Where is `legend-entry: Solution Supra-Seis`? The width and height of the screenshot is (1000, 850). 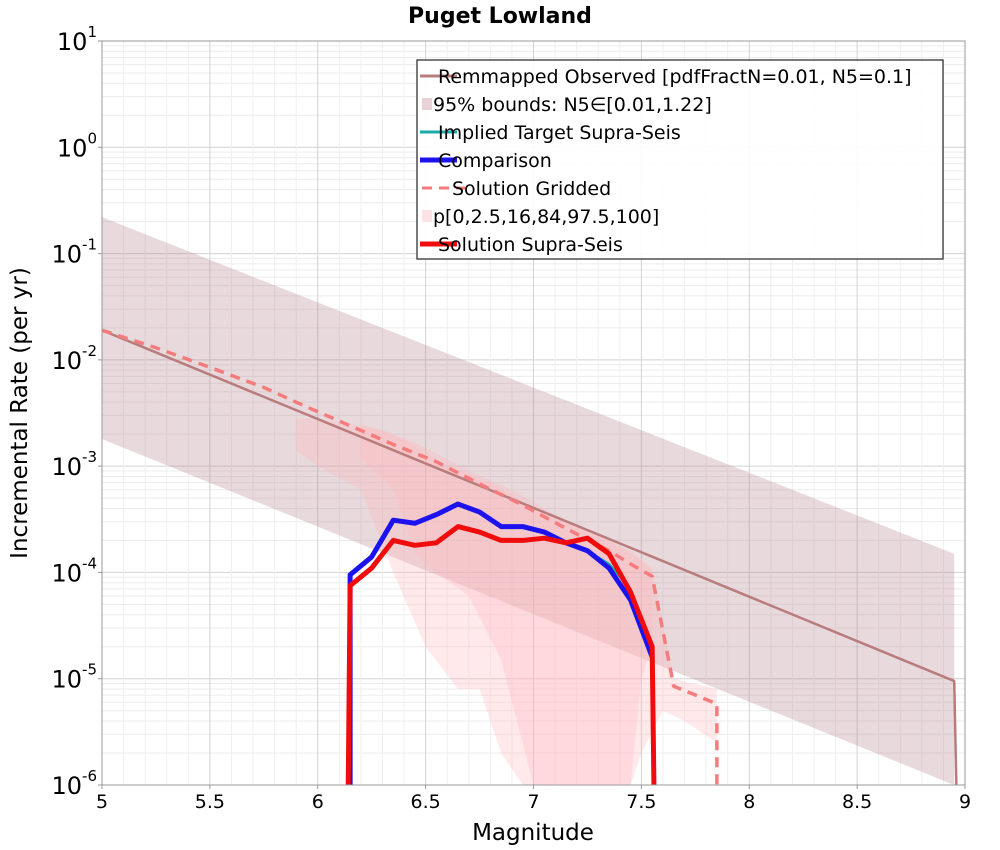 legend-entry: Solution Supra-Seis is located at coordinates (521, 245).